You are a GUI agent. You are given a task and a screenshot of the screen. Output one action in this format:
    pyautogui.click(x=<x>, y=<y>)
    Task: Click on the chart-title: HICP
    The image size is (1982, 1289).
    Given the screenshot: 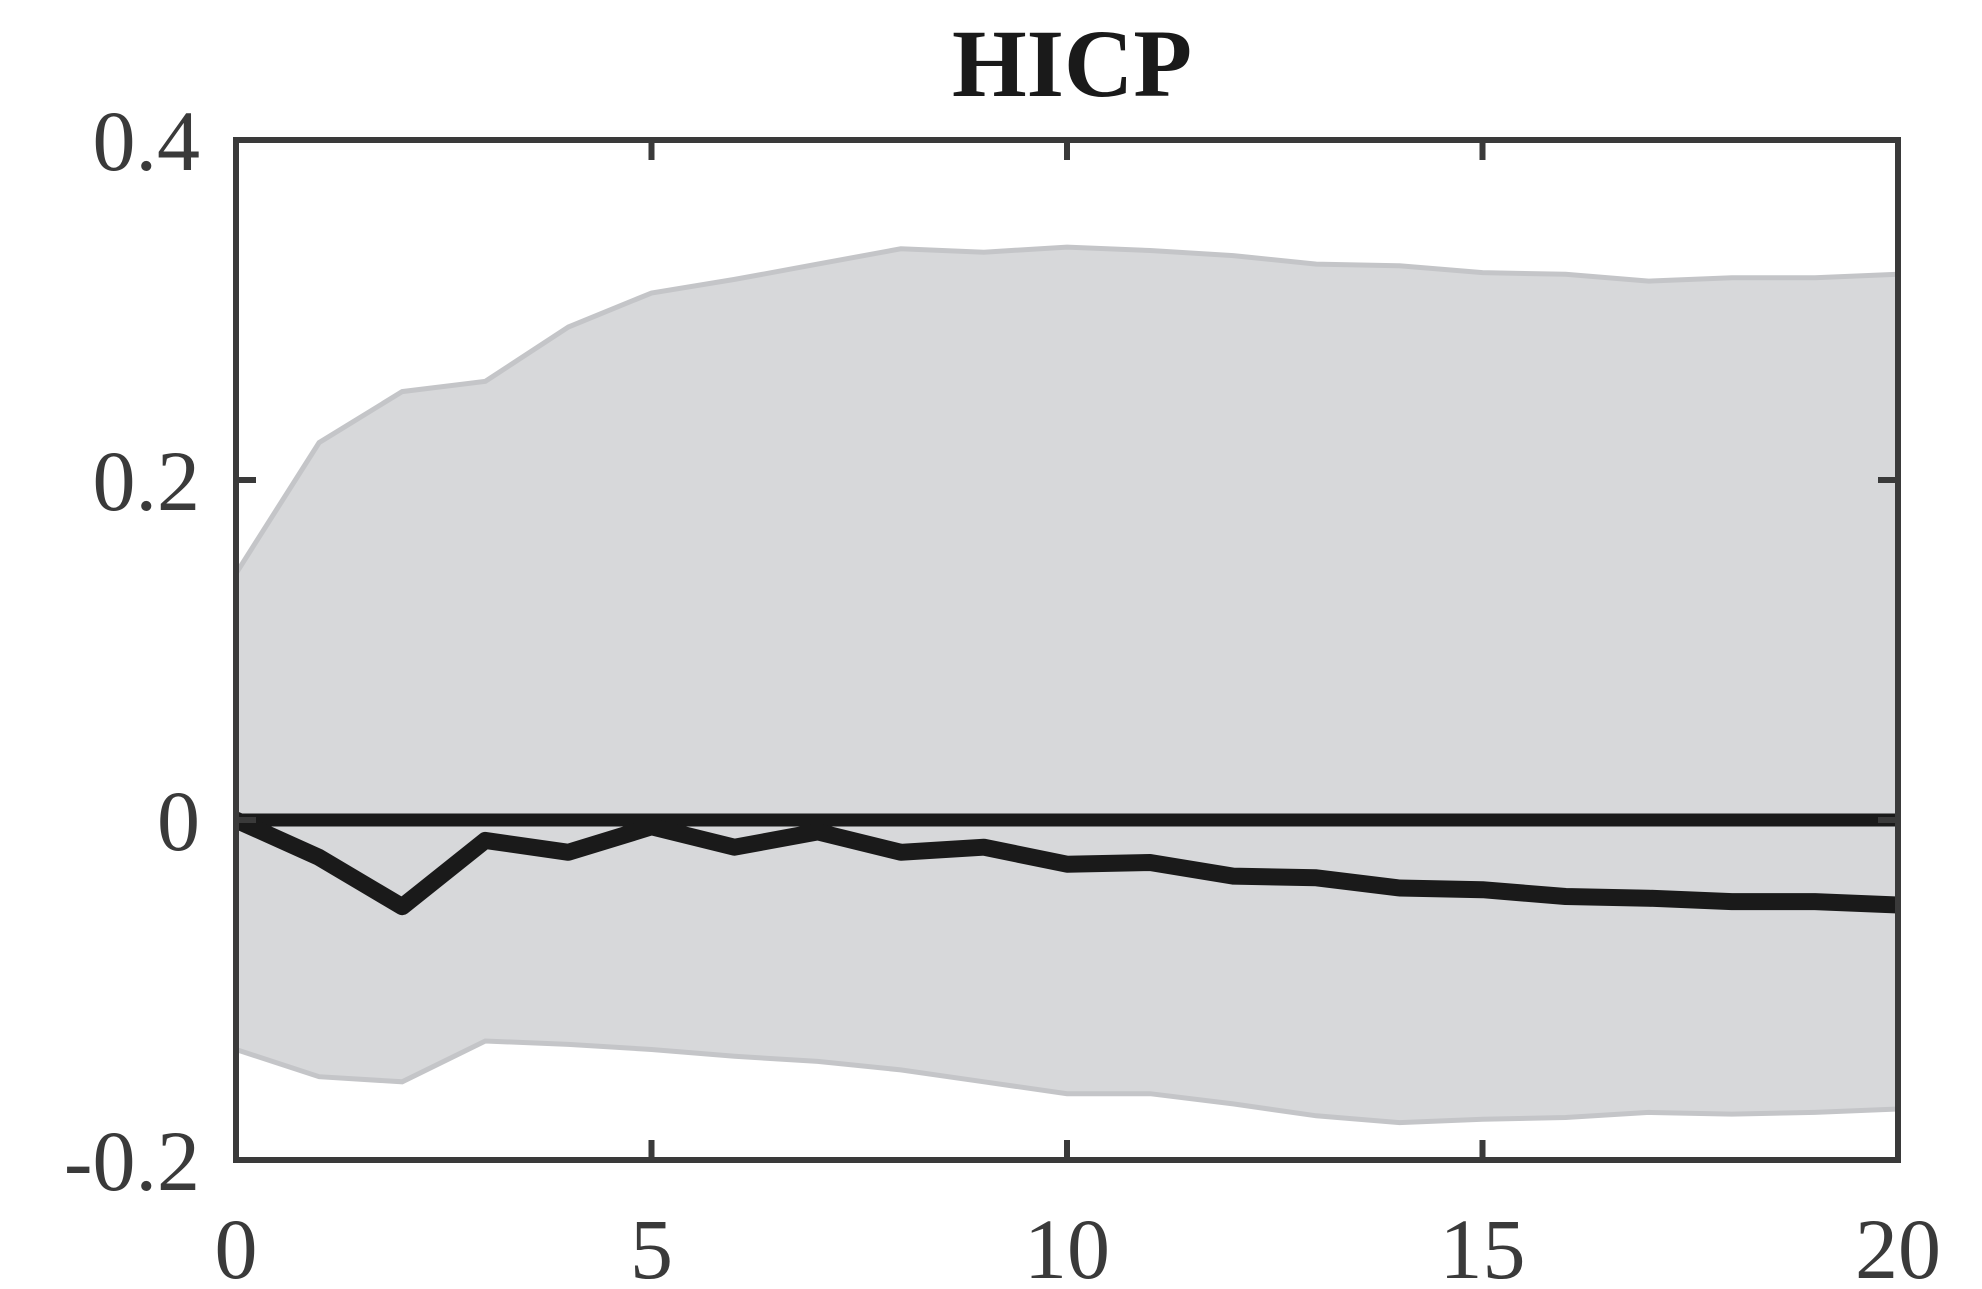 What is the action you would take?
    pyautogui.click(x=1072, y=63)
    